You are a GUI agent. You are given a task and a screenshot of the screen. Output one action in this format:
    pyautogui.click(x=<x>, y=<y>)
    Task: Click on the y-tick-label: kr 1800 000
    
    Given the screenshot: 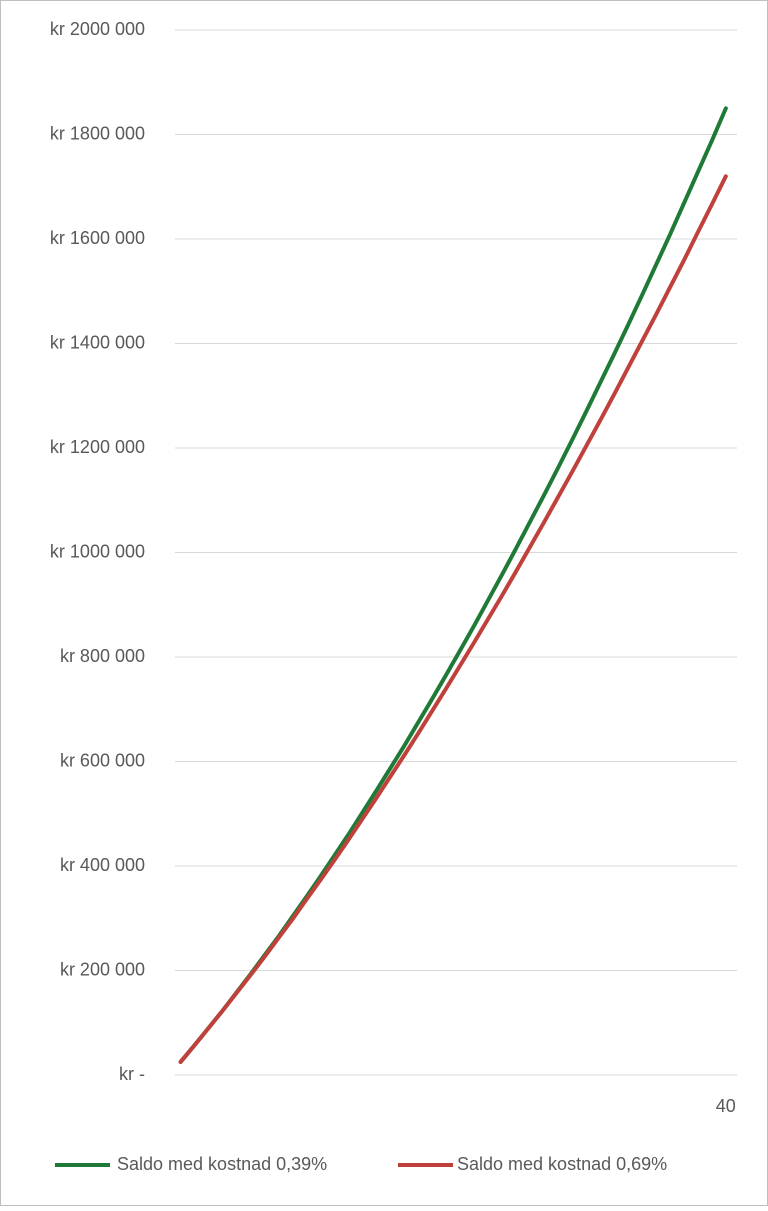 What is the action you would take?
    pyautogui.click(x=97, y=133)
    